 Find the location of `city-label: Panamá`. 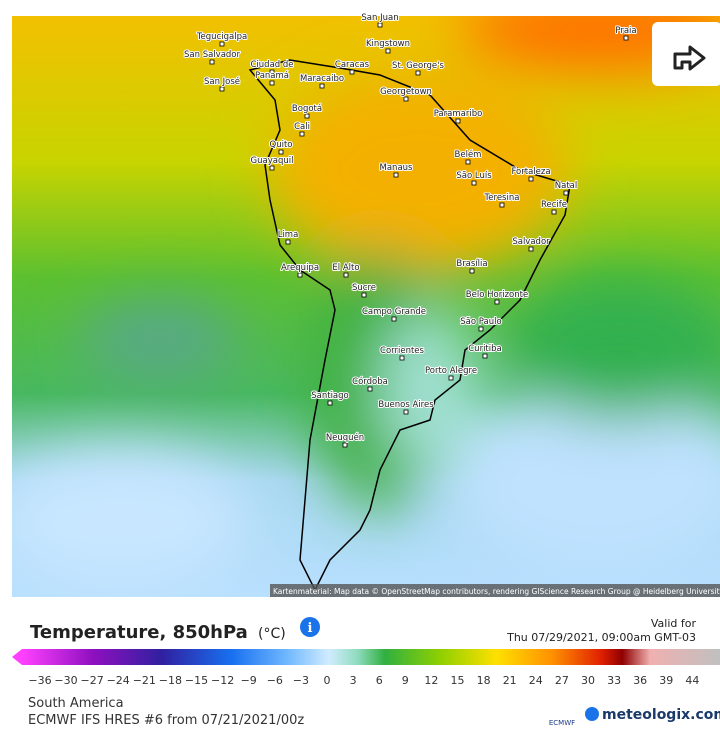

city-label: Panamá is located at coordinates (272, 76).